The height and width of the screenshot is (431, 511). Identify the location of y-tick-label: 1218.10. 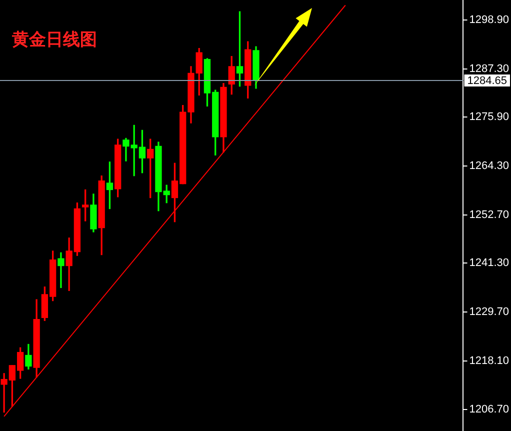
(489, 361).